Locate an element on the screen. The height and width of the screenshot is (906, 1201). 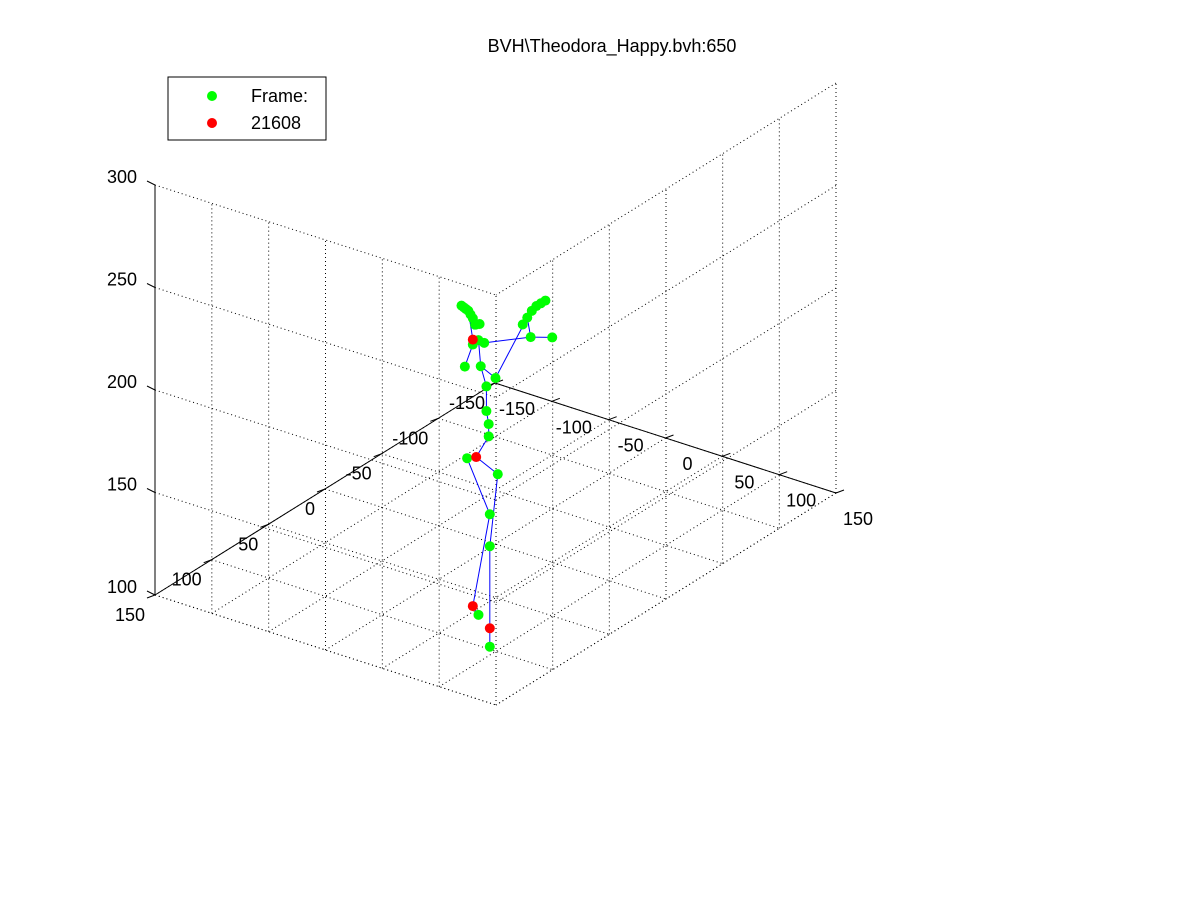
x-tick-label: -150 is located at coordinates (517, 409).